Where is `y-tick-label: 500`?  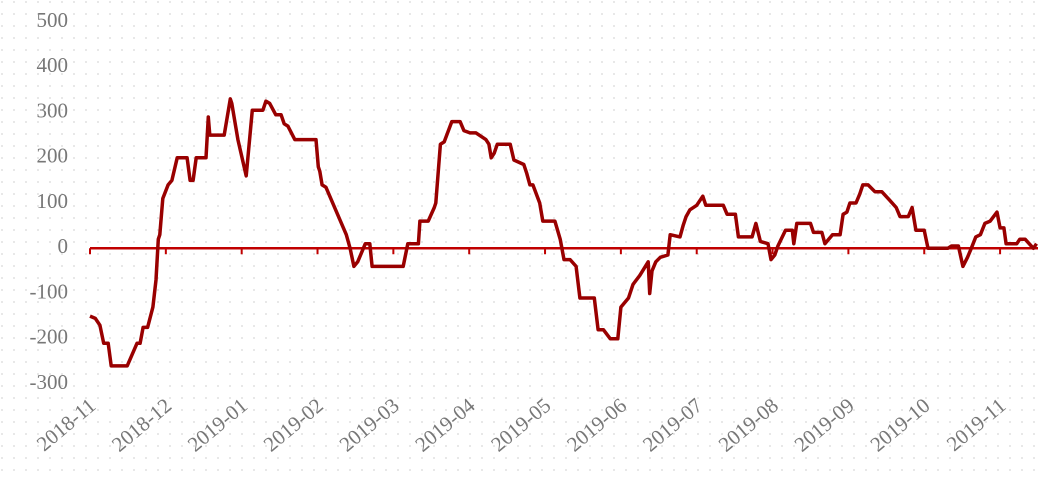 y-tick-label: 500 is located at coordinates (53, 20).